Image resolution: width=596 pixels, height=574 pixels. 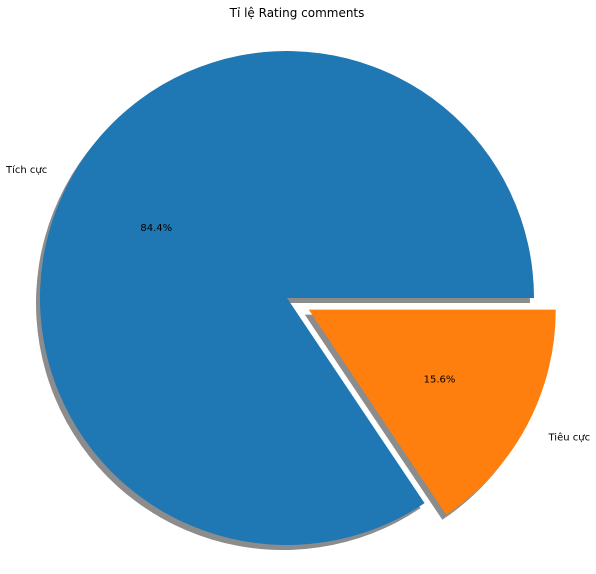 I want to click on slice-2-value-label: 15.6%, so click(x=440, y=379).